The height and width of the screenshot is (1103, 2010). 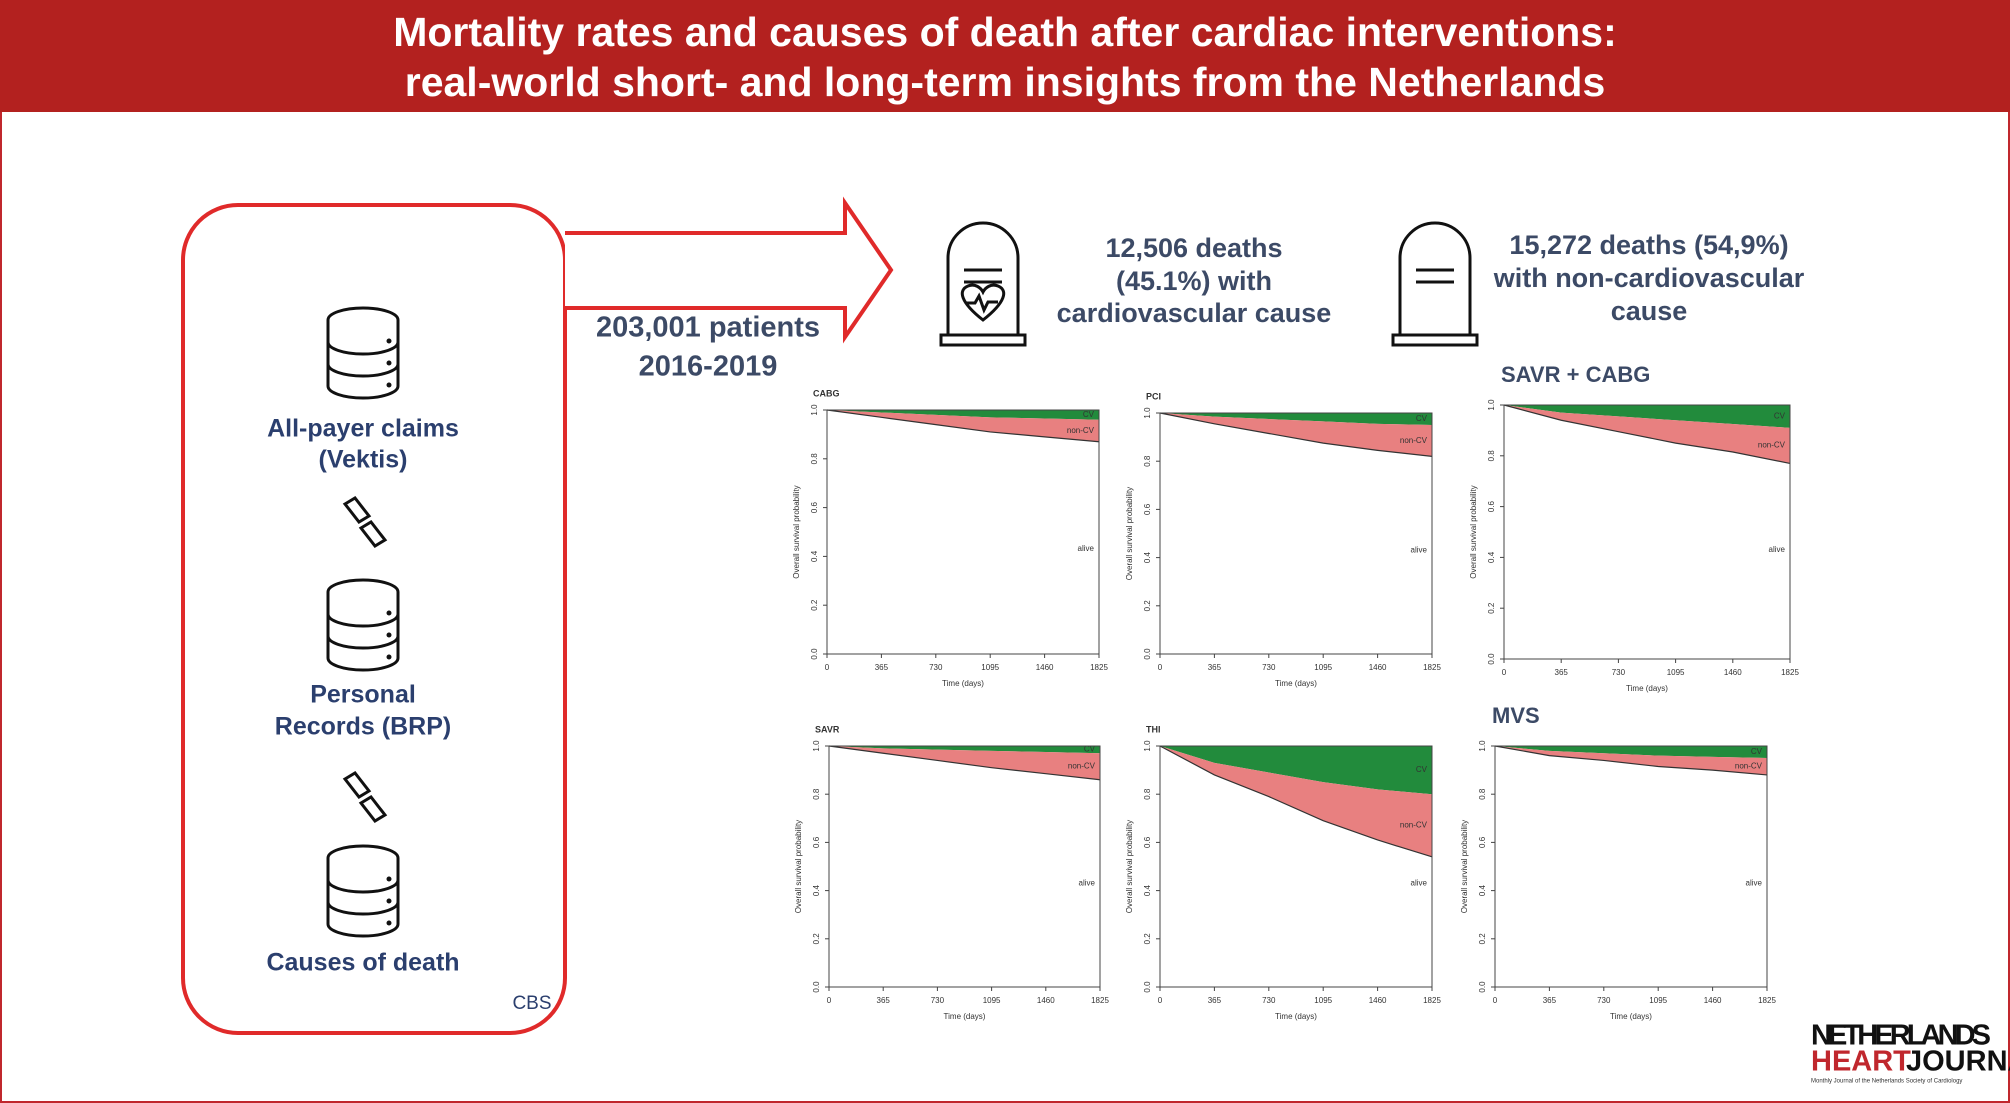 What do you see at coordinates (1005, 56) in the screenshot?
I see `header-band` at bounding box center [1005, 56].